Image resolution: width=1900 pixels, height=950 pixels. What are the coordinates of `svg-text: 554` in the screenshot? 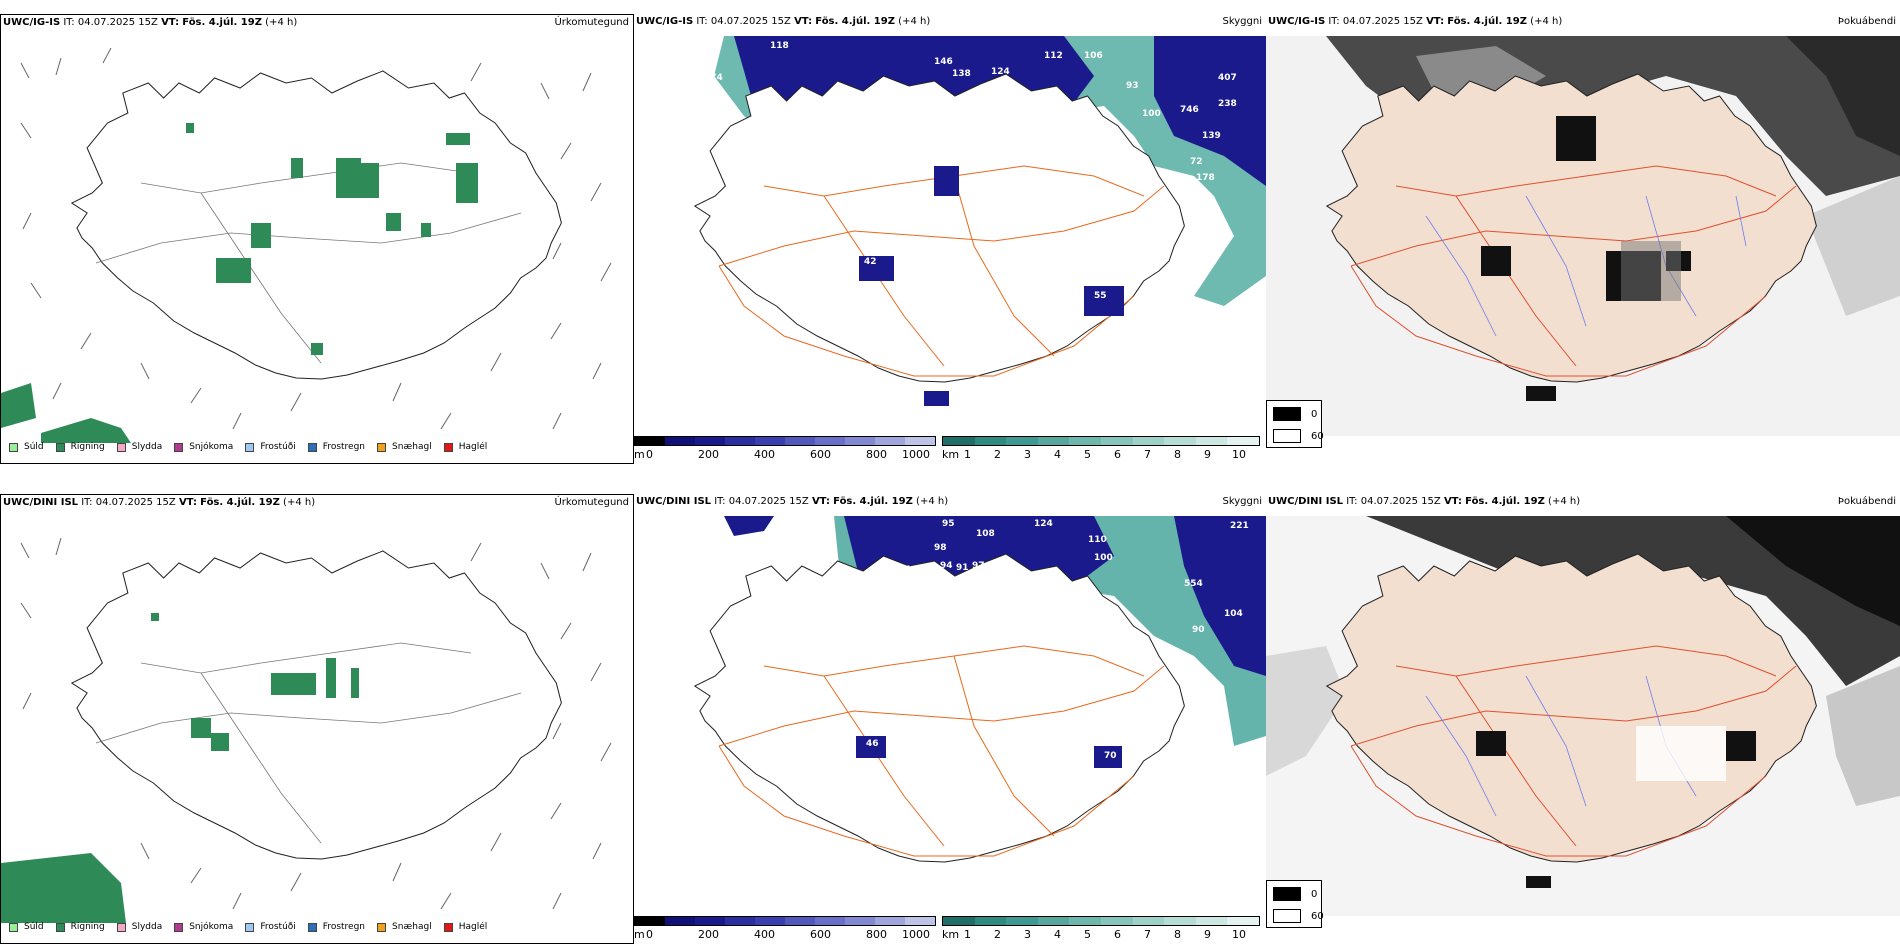 It's located at (1193, 584).